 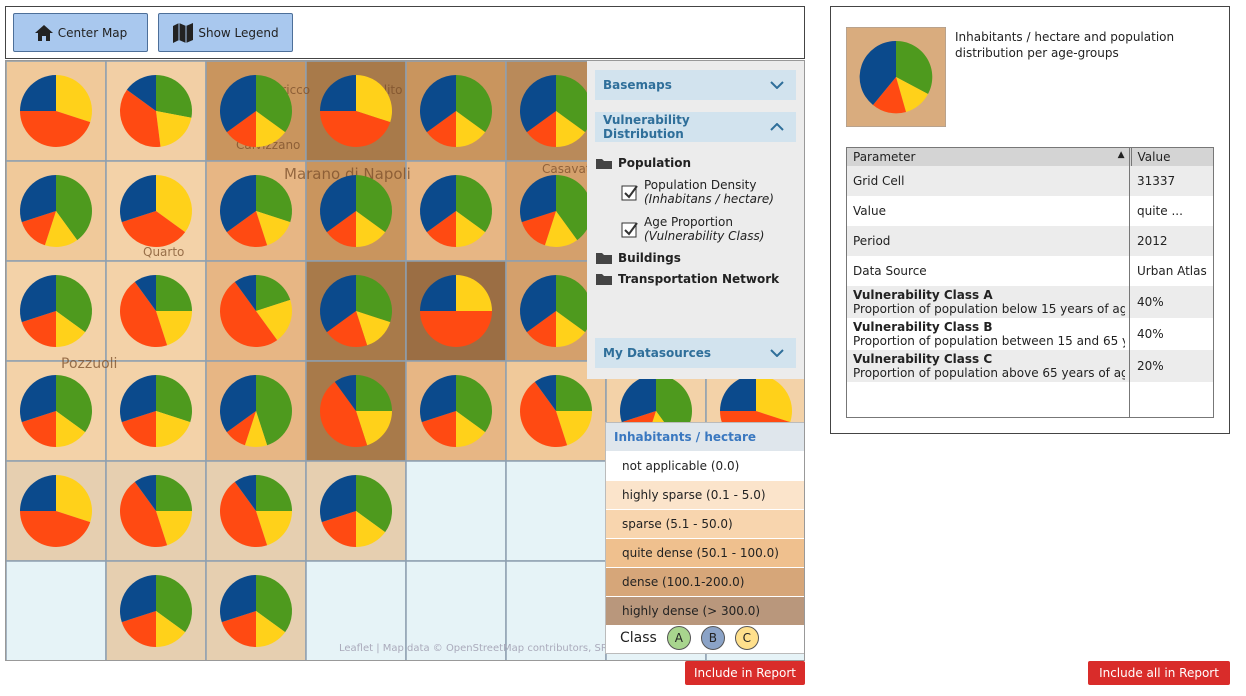 What do you see at coordinates (700, 553) in the screenshot?
I see `legend-label: quite dense (50.1 - 100.0)` at bounding box center [700, 553].